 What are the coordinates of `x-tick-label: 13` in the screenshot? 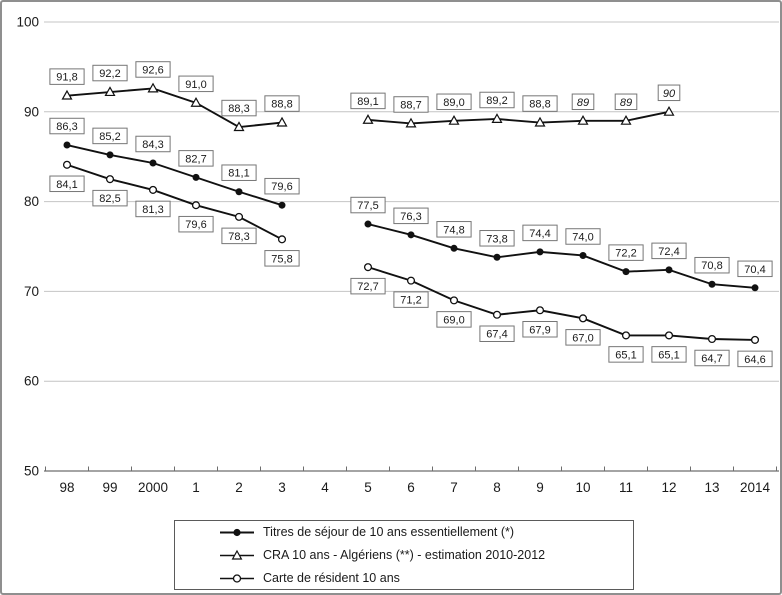 It's located at (711, 487).